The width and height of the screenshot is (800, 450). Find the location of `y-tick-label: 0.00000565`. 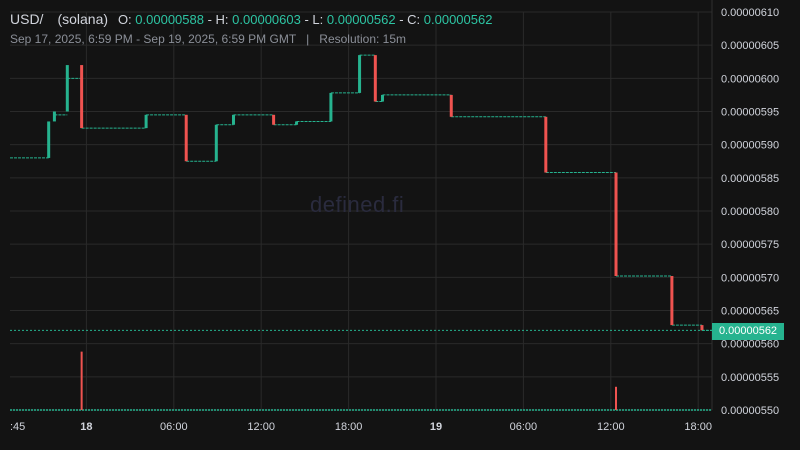

y-tick-label: 0.00000565 is located at coordinates (750, 312).